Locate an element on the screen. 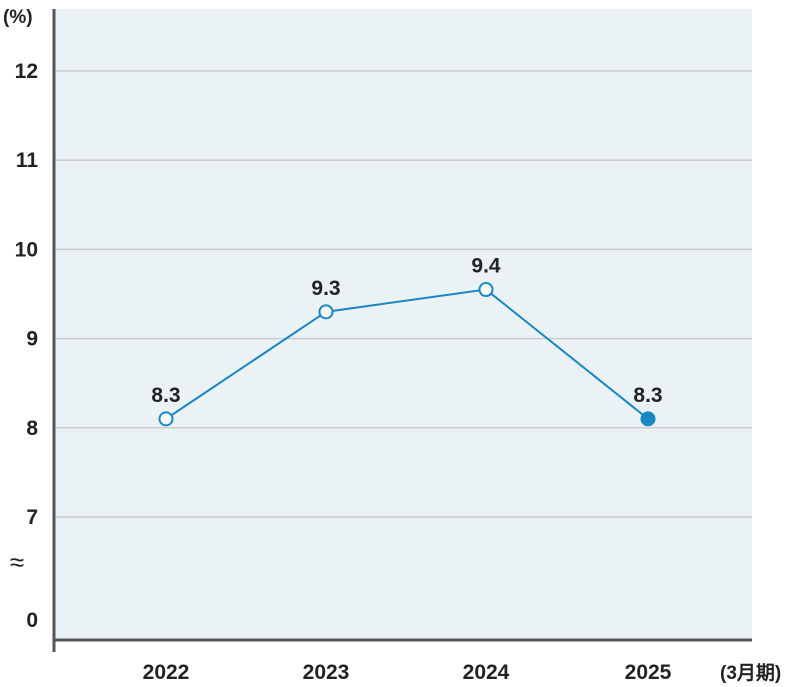  x-tick-label-2024: 2024 is located at coordinates (486, 672).